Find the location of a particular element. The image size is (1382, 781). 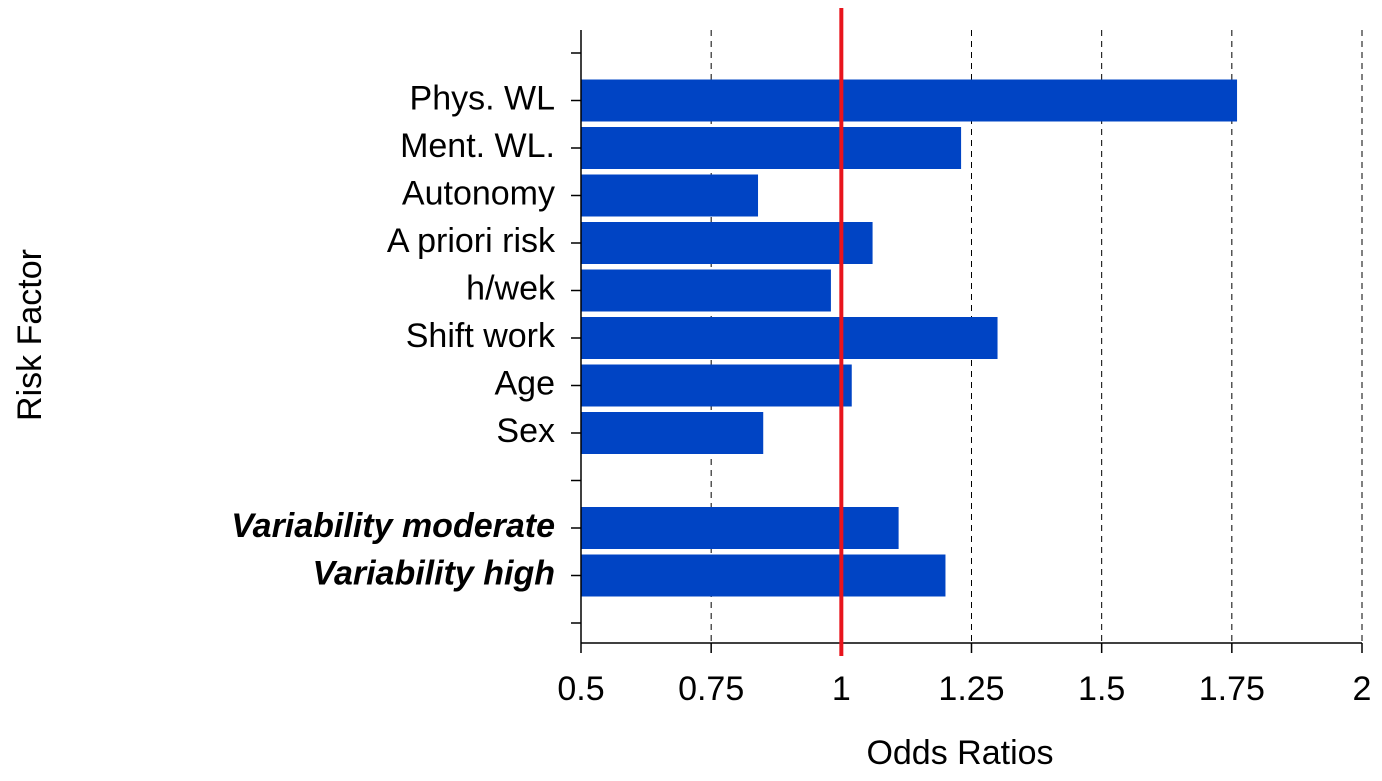

x-tick-label: 0.5 is located at coordinates (580, 689).